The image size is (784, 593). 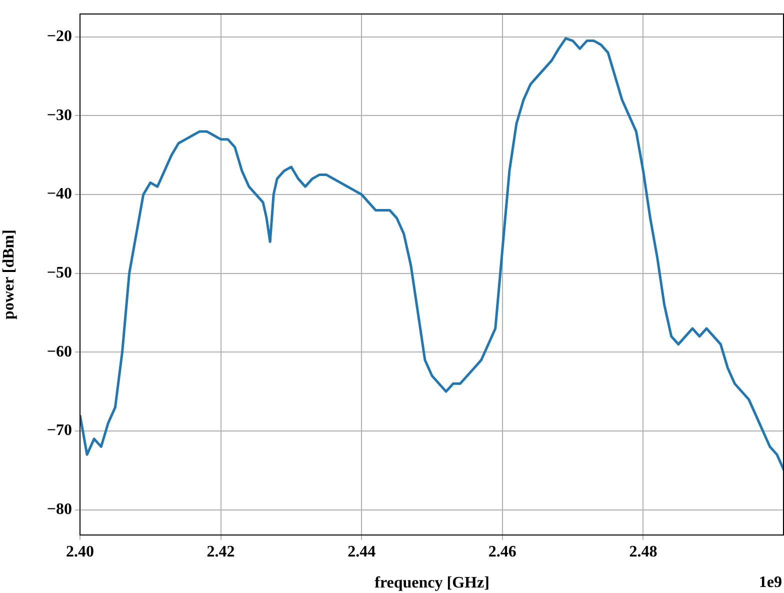 What do you see at coordinates (59, 115) in the screenshot?
I see `y-tick-label: −30` at bounding box center [59, 115].